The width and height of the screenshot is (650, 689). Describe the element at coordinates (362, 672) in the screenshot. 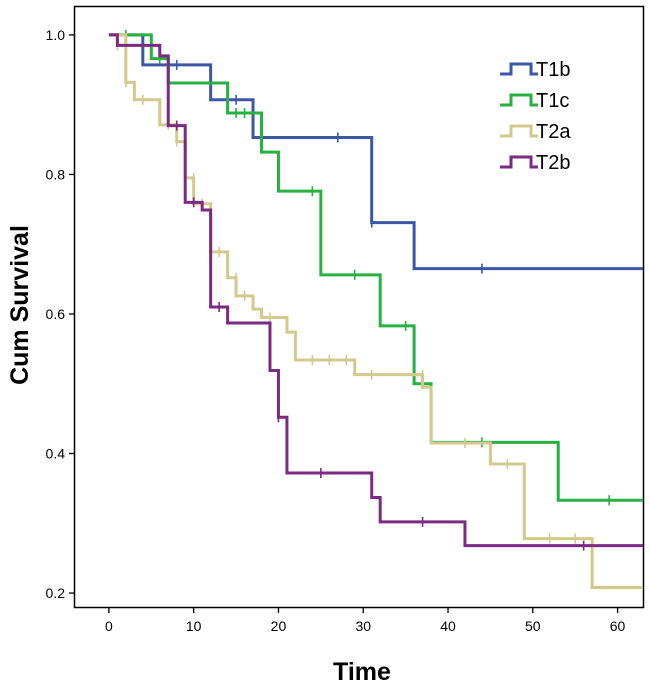

I see `x-axis-title: Time` at that location.